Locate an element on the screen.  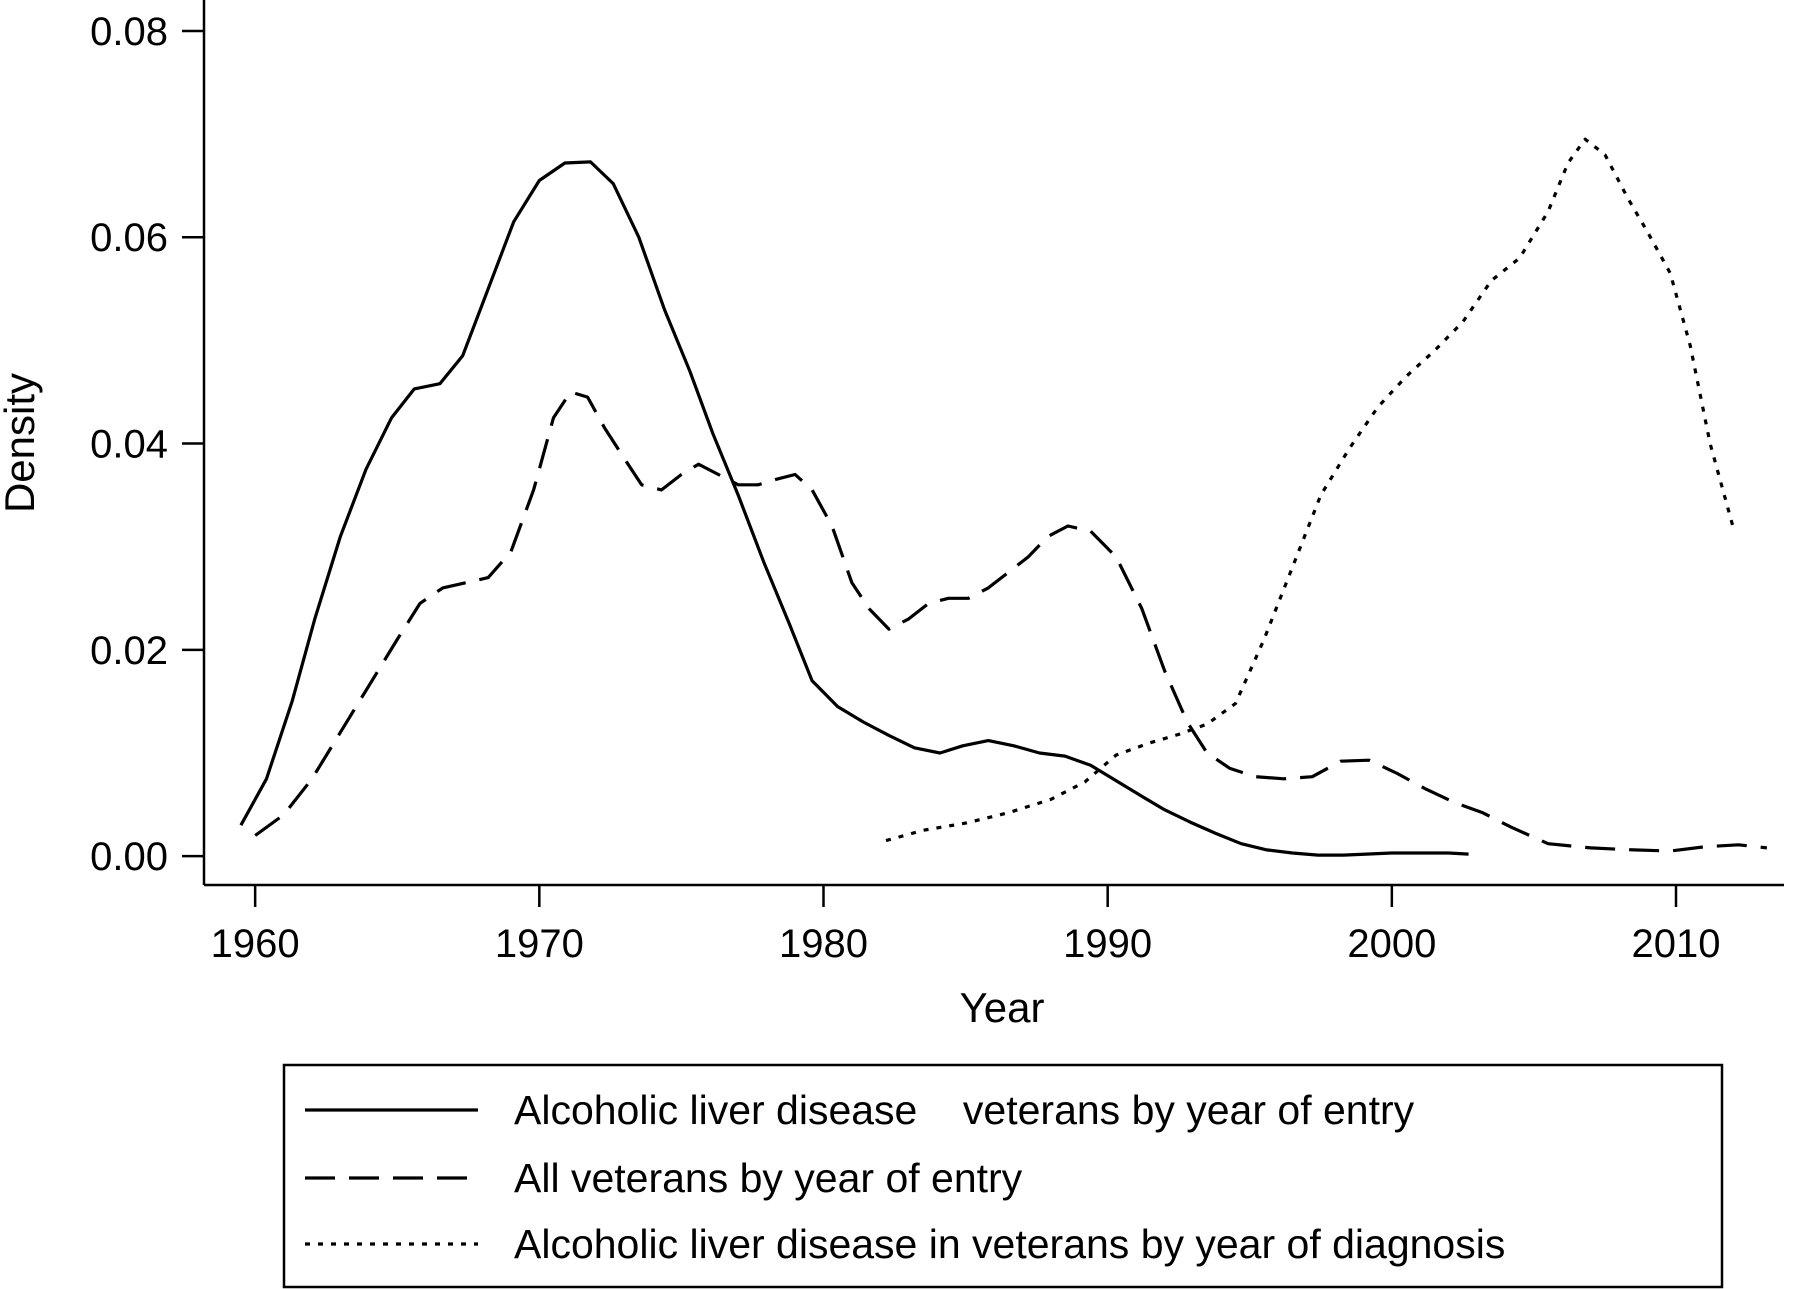
y-ticks: 0.00 0.02 0.04 0.06 0.08 is located at coordinates (147, 444).